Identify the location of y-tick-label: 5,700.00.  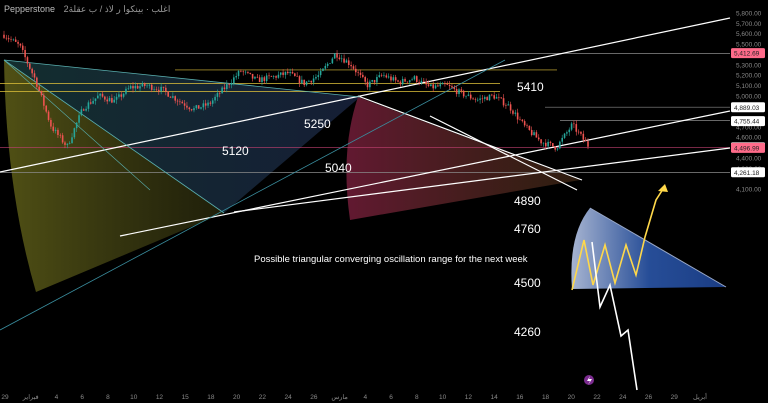
(749, 24).